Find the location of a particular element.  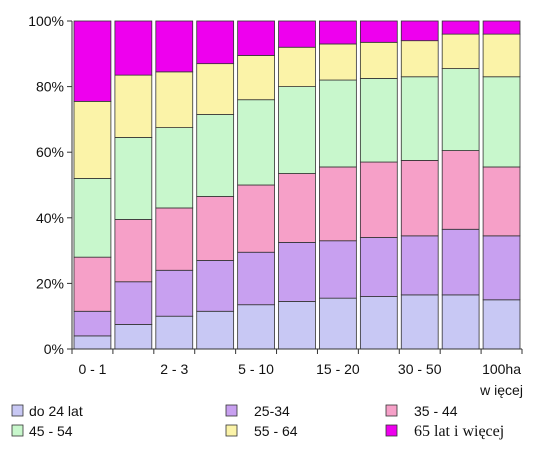

y-tick-label: 40% is located at coordinates (50, 218).